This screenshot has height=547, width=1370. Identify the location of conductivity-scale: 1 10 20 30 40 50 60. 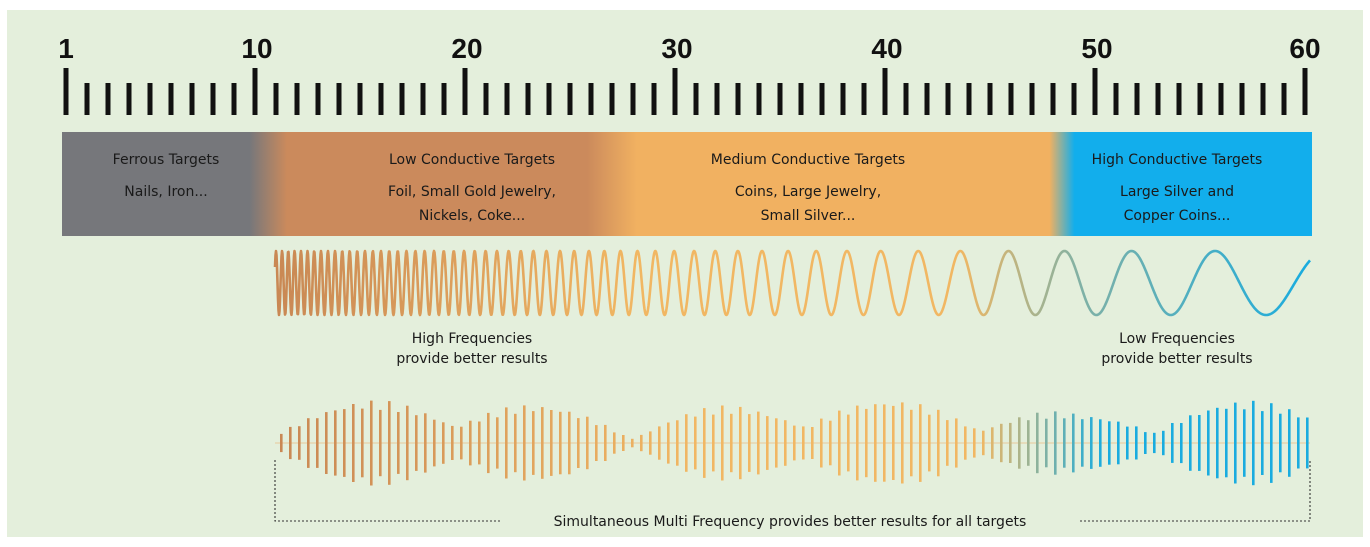
(689, 74).